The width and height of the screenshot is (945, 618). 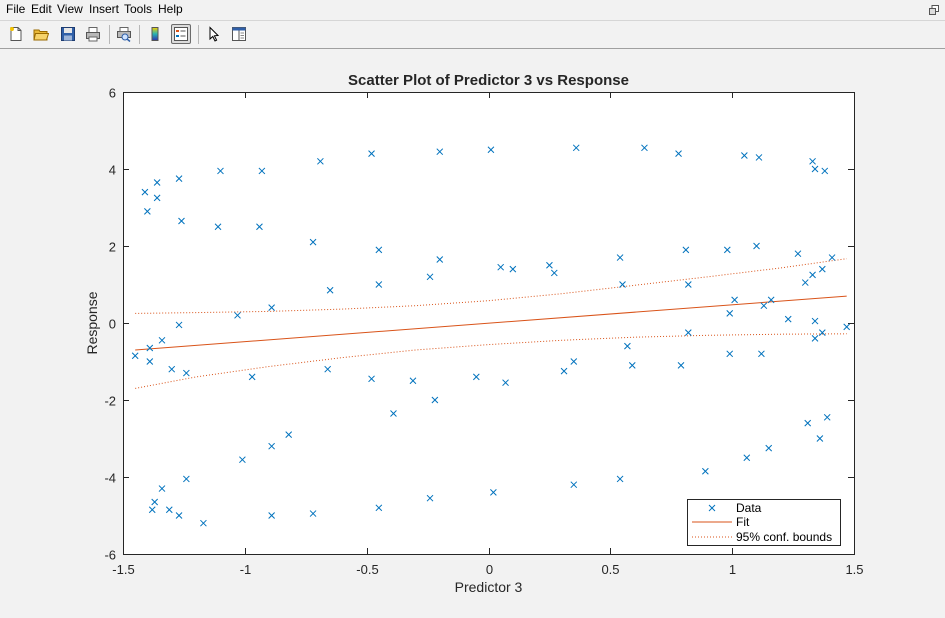 I want to click on menu-insert: Insert, so click(x=104, y=9).